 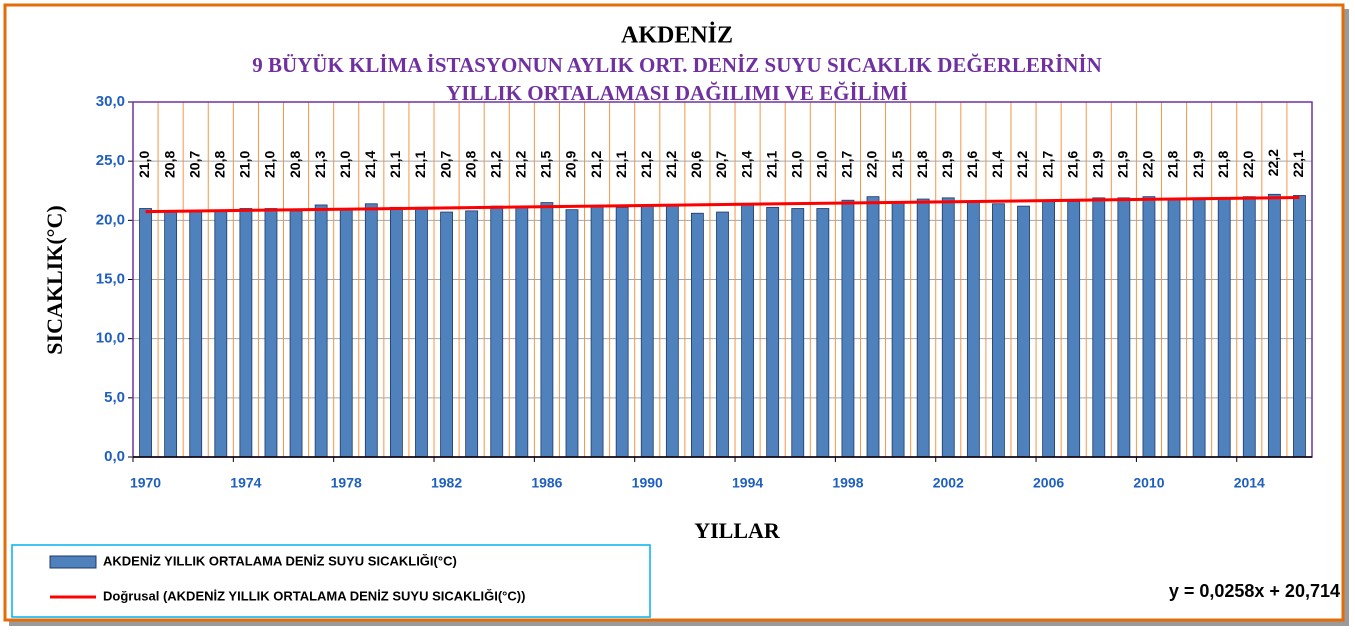 What do you see at coordinates (737, 530) in the screenshot?
I see `x-axis-title: YILLAR` at bounding box center [737, 530].